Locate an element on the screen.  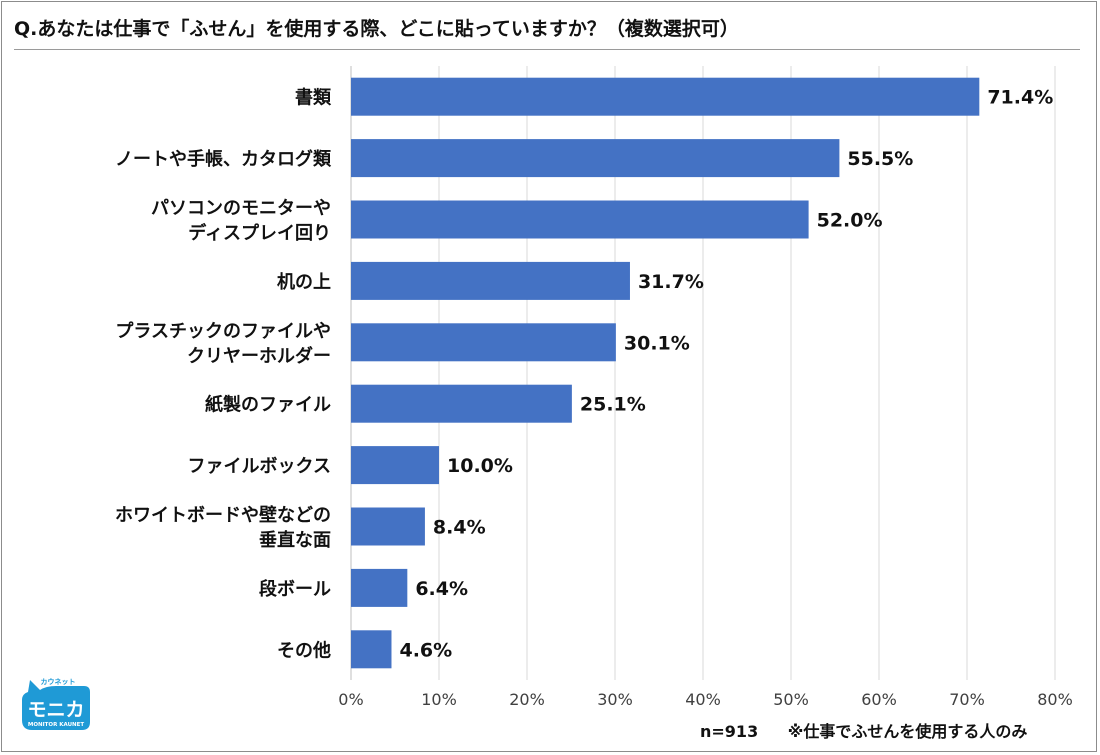
logo-top-text: カウネット is located at coordinates (58, 682).